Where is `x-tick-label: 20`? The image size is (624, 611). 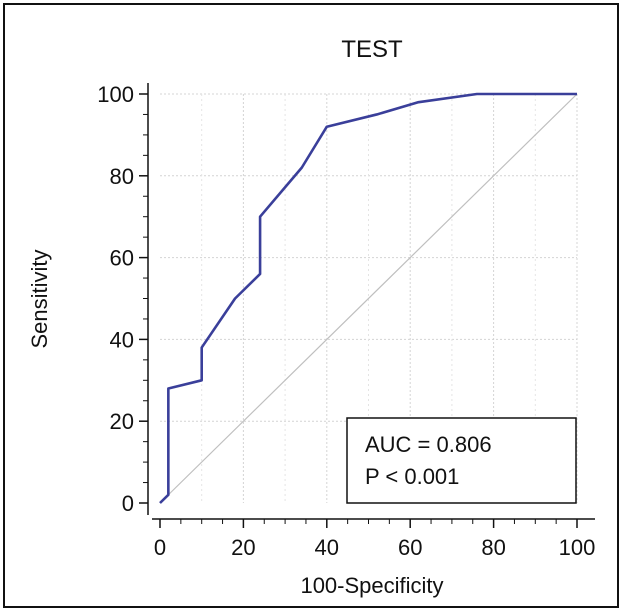 x-tick-label: 20 is located at coordinates (243, 547).